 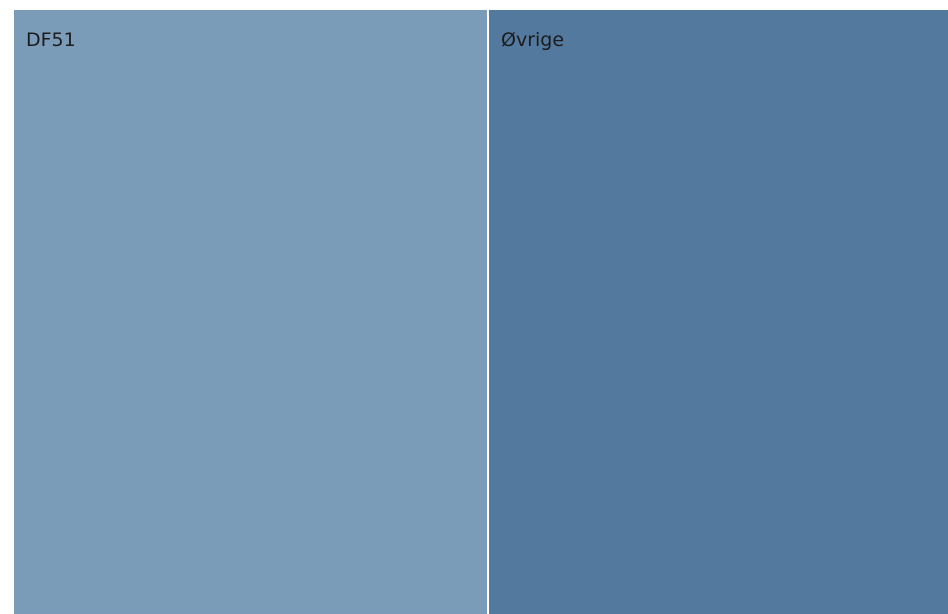 What do you see at coordinates (533, 40) in the screenshot?
I see `treemap-tile-label: Øvrige` at bounding box center [533, 40].